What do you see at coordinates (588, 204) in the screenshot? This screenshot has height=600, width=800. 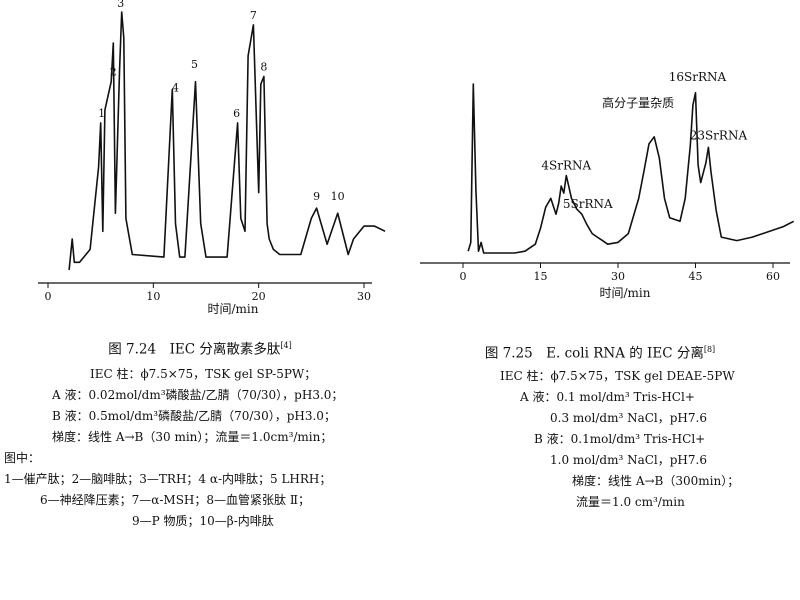 I see `peak-label-1: 5SrRNA` at bounding box center [588, 204].